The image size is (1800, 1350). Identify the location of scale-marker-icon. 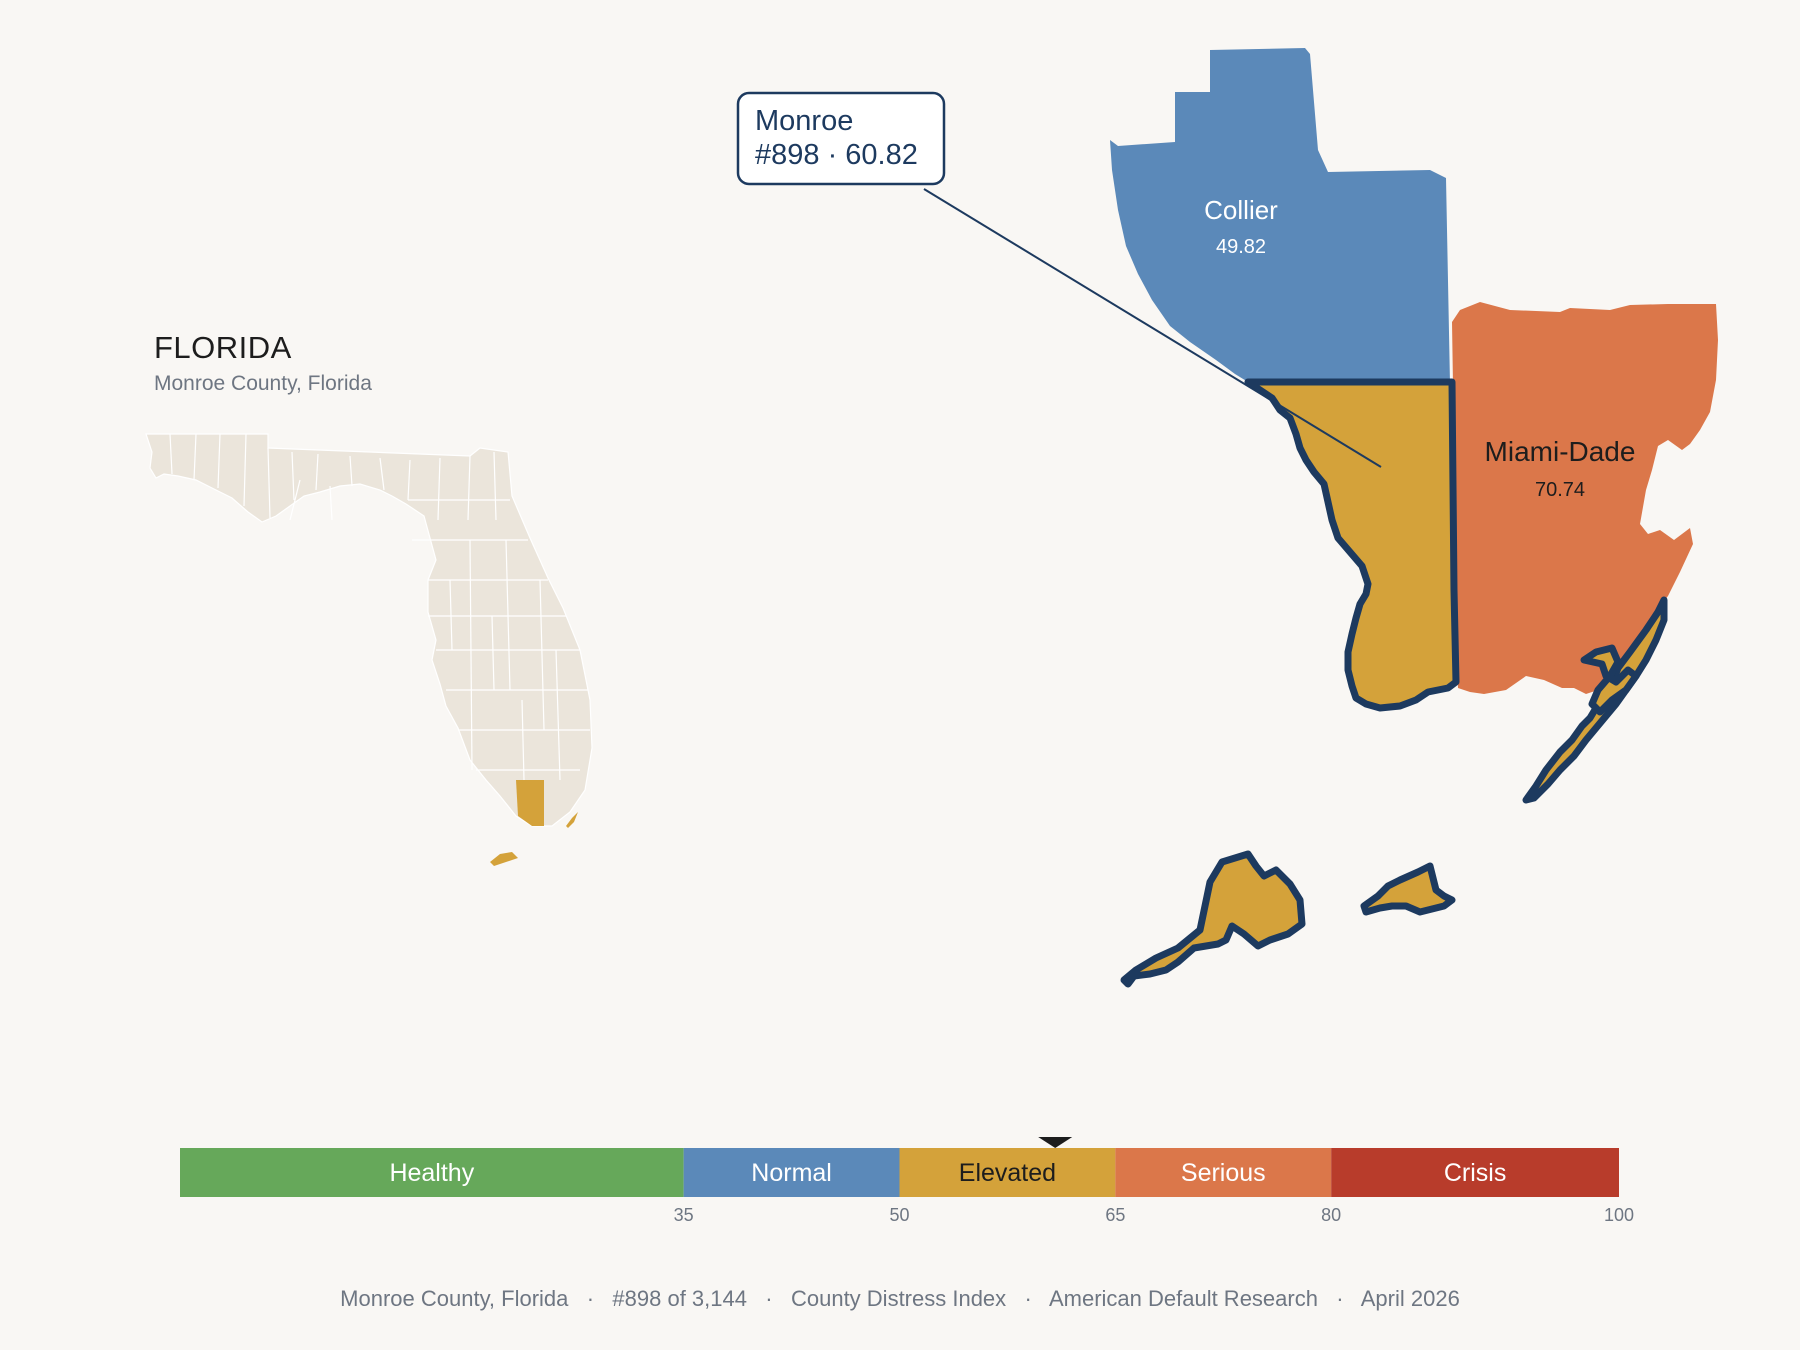
(1055, 1142).